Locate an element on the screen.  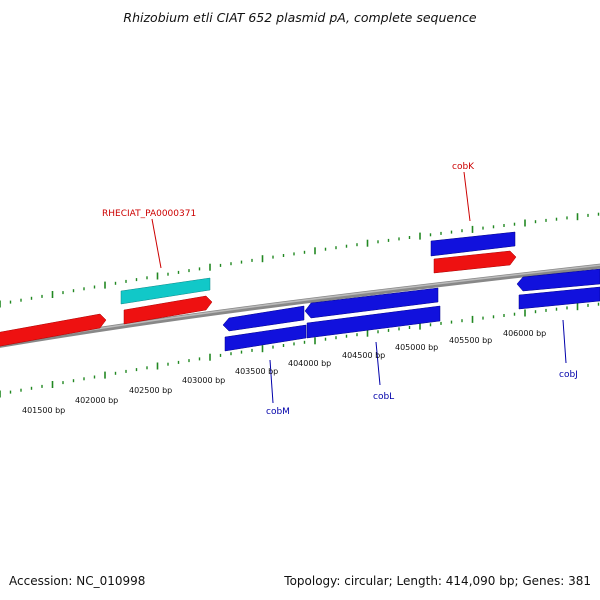
bp-label: 406000 bp is located at coordinates (524, 333).